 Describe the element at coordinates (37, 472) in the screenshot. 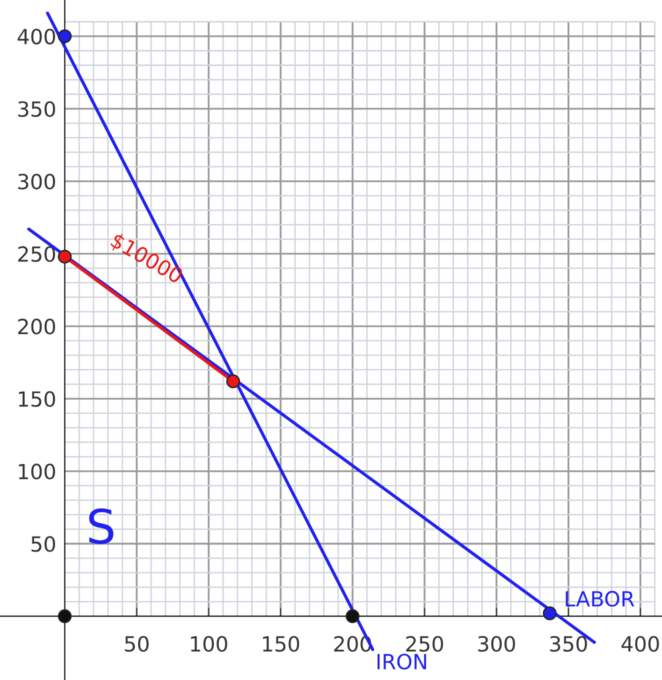

I see `y-tick-label: 100` at that location.